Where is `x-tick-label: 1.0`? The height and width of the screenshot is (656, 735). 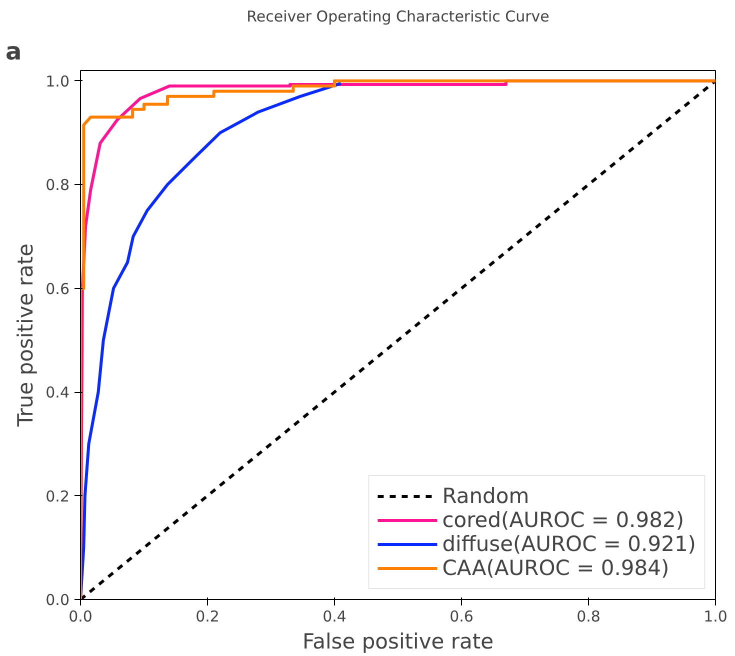
x-tick-label: 1.0 is located at coordinates (716, 617).